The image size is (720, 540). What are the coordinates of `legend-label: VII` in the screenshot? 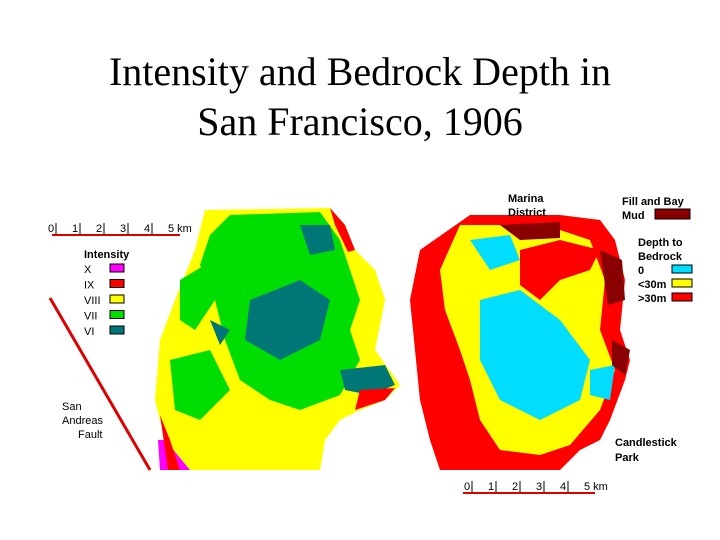 It's located at (90, 317).